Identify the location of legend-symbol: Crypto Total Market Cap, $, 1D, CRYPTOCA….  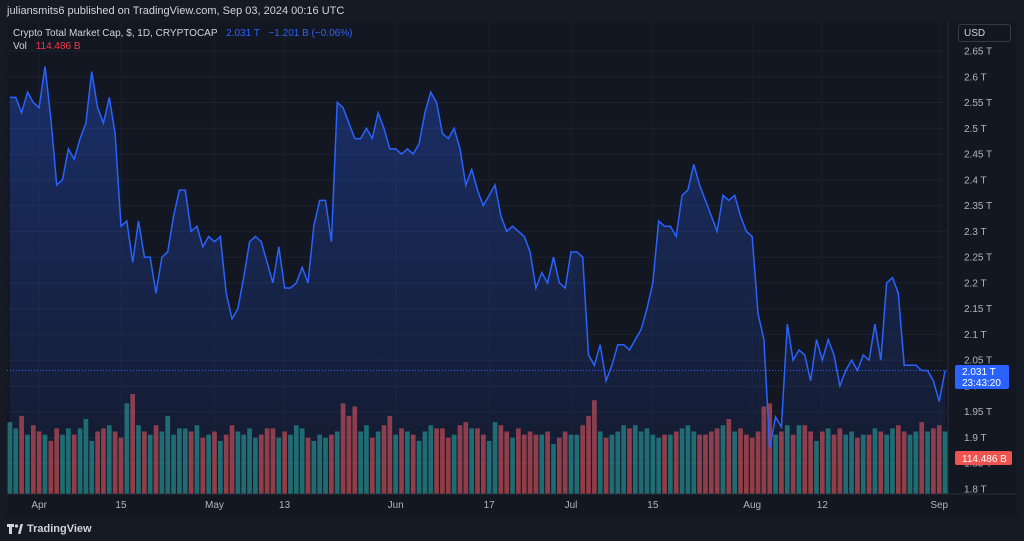
(115, 33).